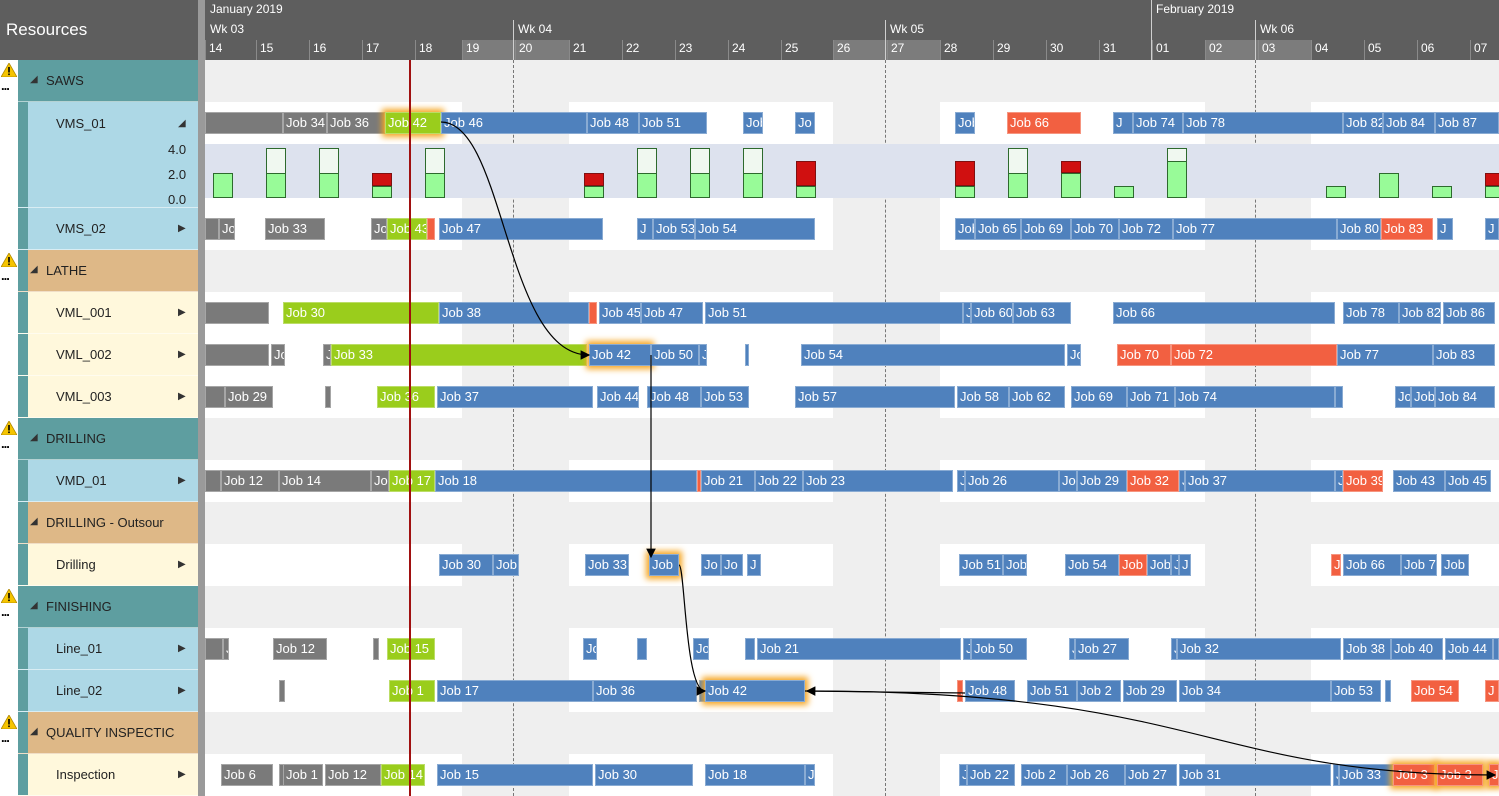 The height and width of the screenshot is (796, 1499). Describe the element at coordinates (1363, 123) in the screenshot. I see `job-bar: Job 82` at that location.